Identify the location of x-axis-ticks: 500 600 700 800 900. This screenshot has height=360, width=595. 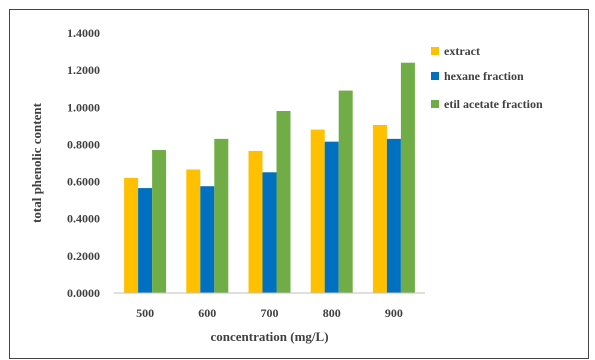
(269, 313).